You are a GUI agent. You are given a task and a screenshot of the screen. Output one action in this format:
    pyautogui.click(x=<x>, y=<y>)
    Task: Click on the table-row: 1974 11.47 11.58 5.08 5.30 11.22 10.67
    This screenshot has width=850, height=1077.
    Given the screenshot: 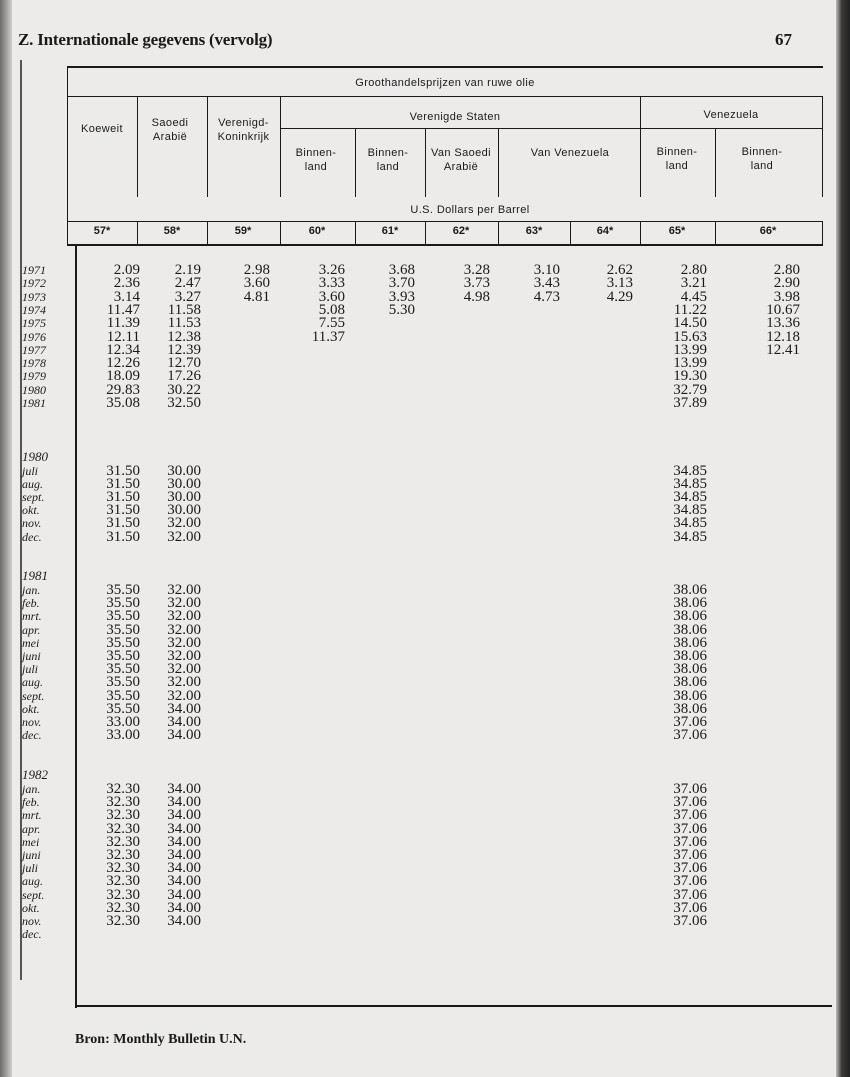 What is the action you would take?
    pyautogui.click(x=425, y=309)
    